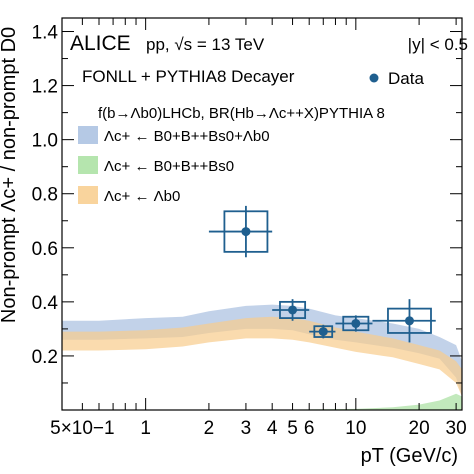 The width and height of the screenshot is (474, 474). I want to click on y-tick-label: 0.4, so click(45, 303).